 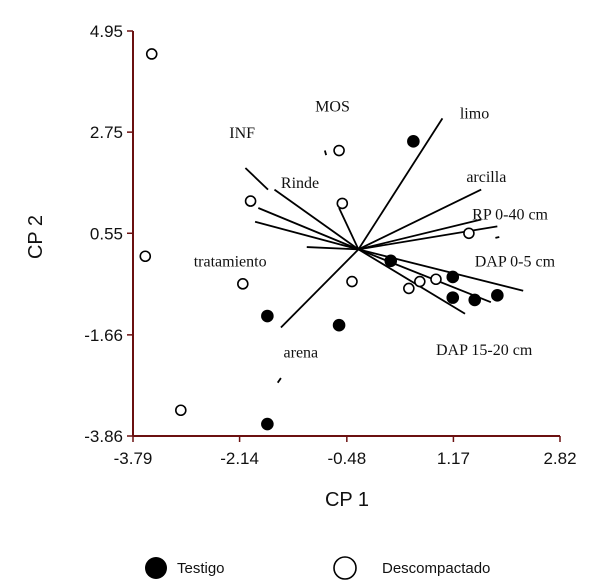 What do you see at coordinates (332, 106) in the screenshot?
I see `var-label-mos: MOS` at bounding box center [332, 106].